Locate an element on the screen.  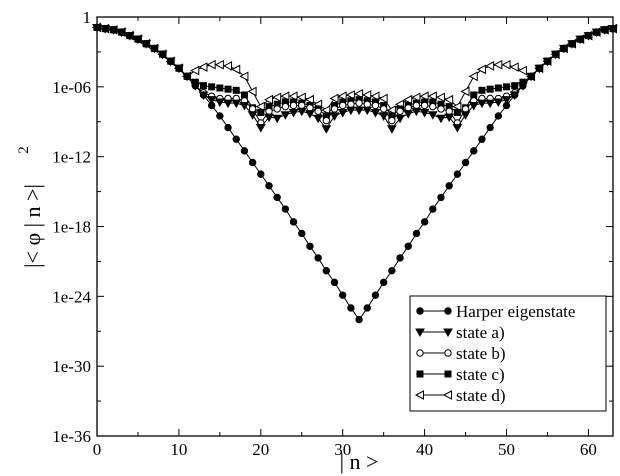
y-tick-label: 1e-12 is located at coordinates (71, 157).